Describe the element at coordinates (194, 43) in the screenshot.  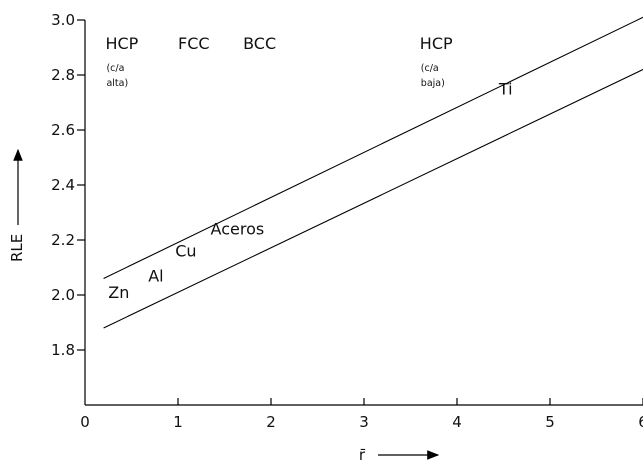
I see `structure-label: FCC` at that location.